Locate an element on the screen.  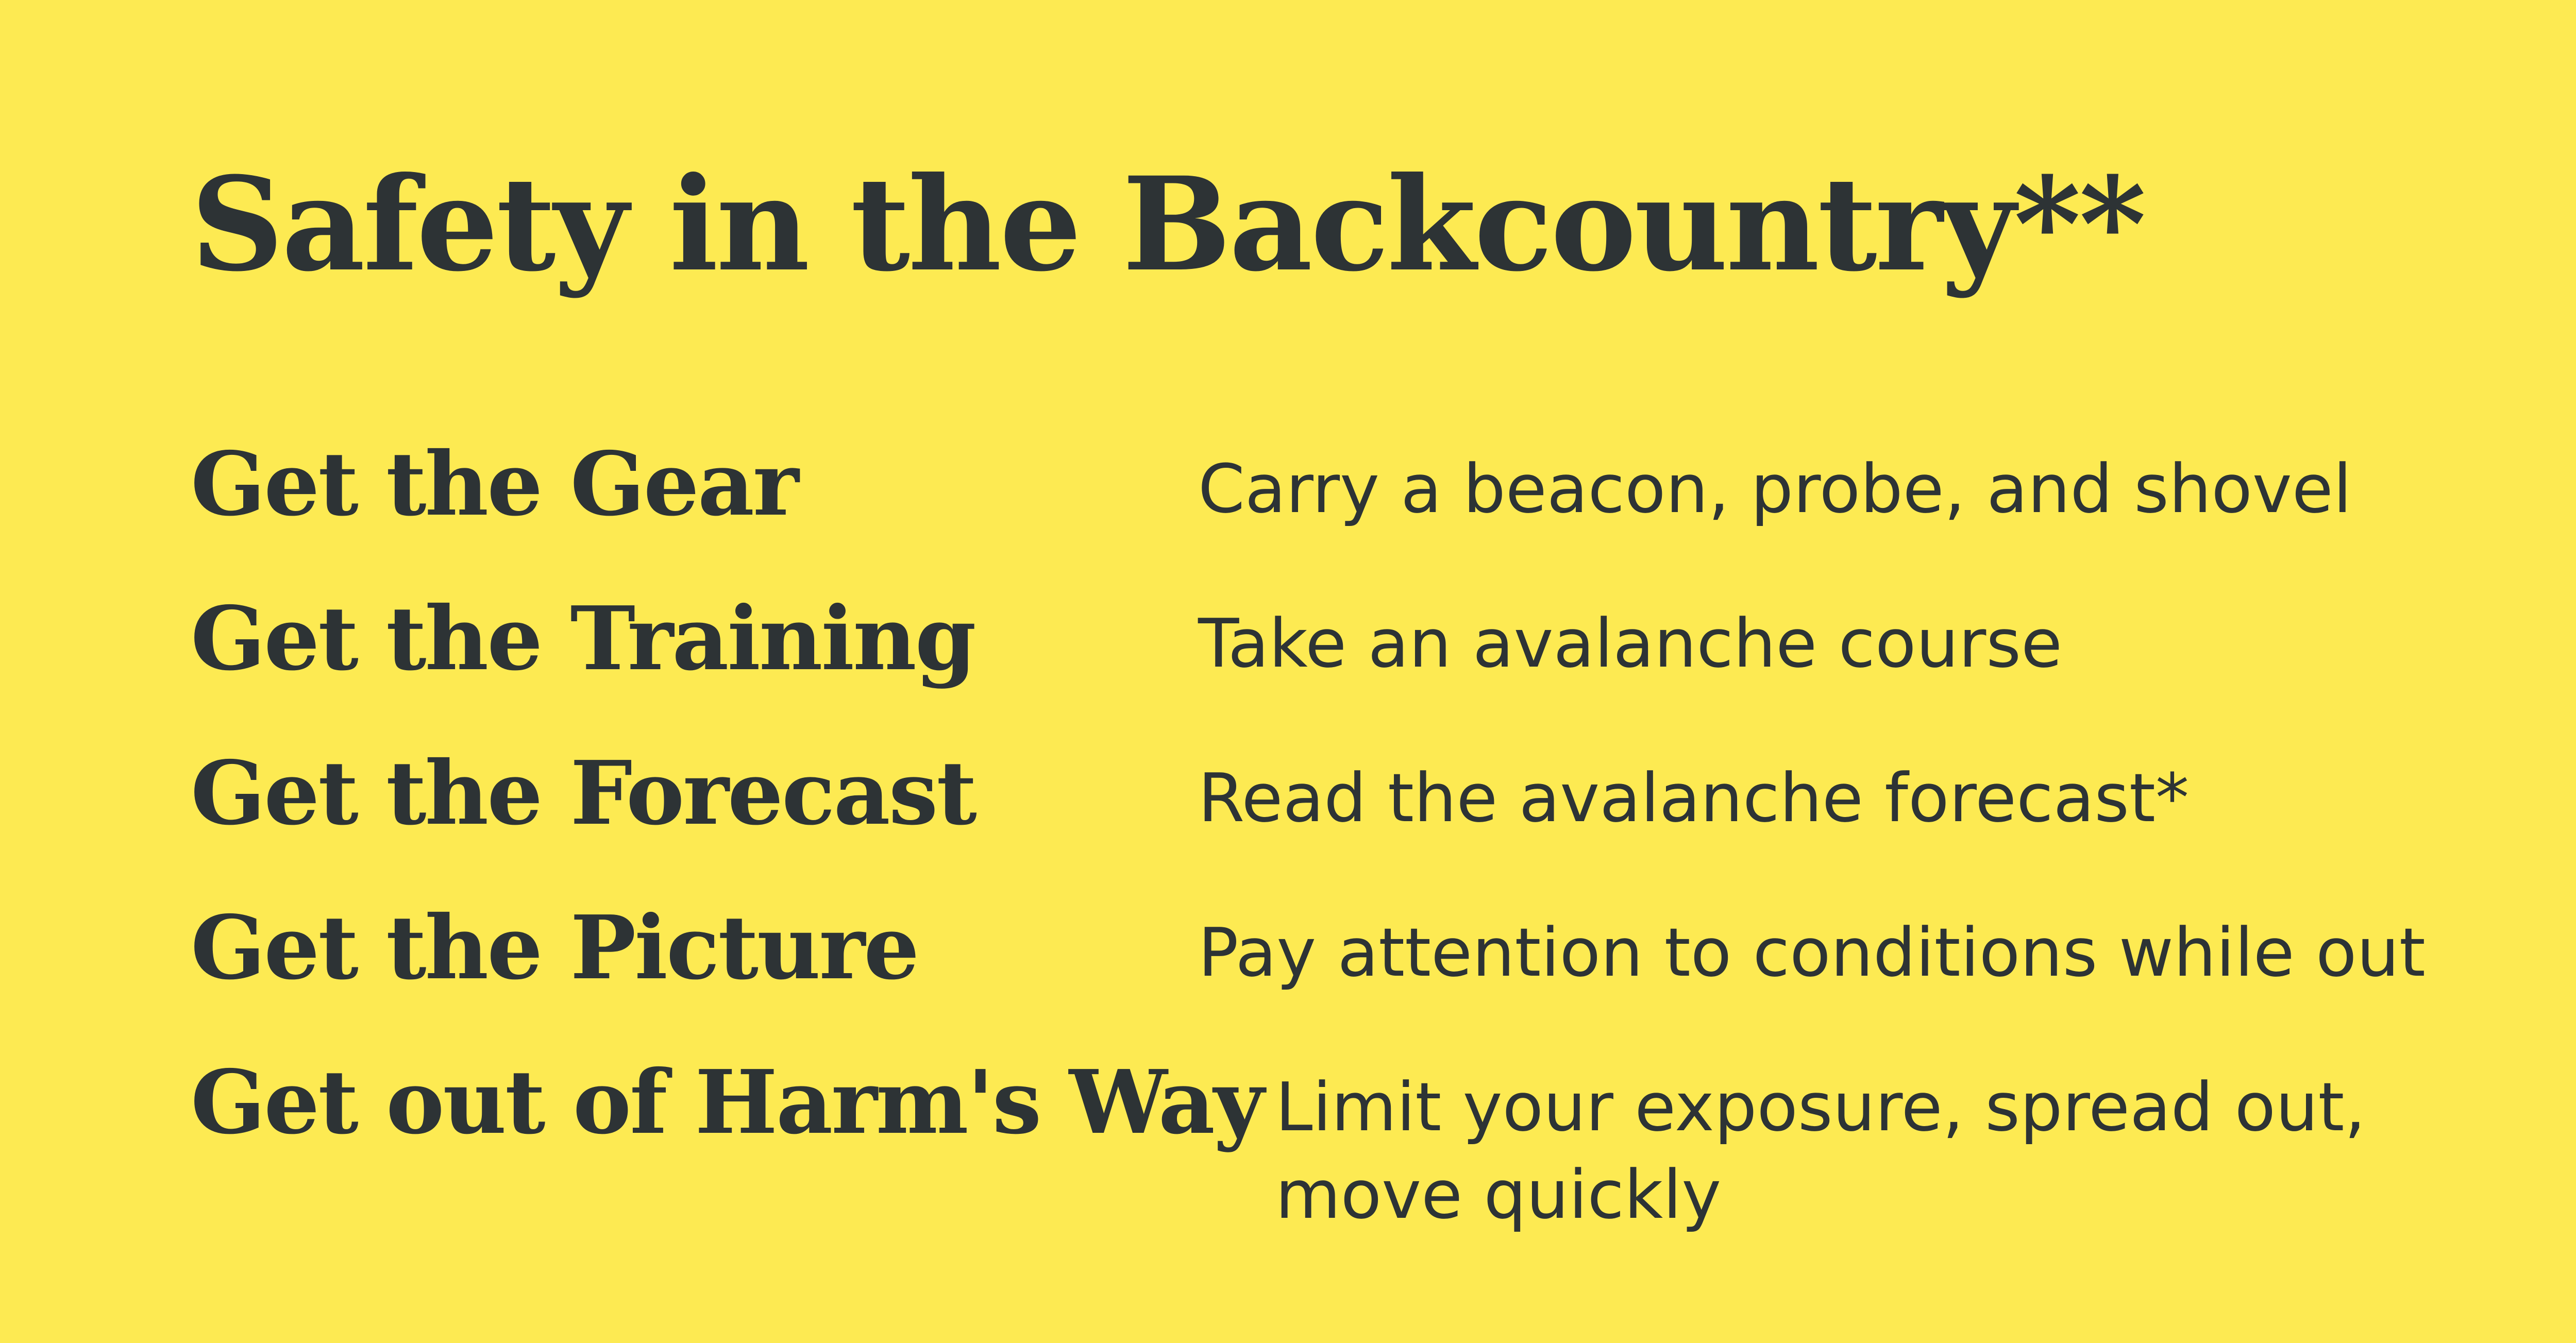
rule-term-gear: Get the Gear is located at coordinates (495, 484).